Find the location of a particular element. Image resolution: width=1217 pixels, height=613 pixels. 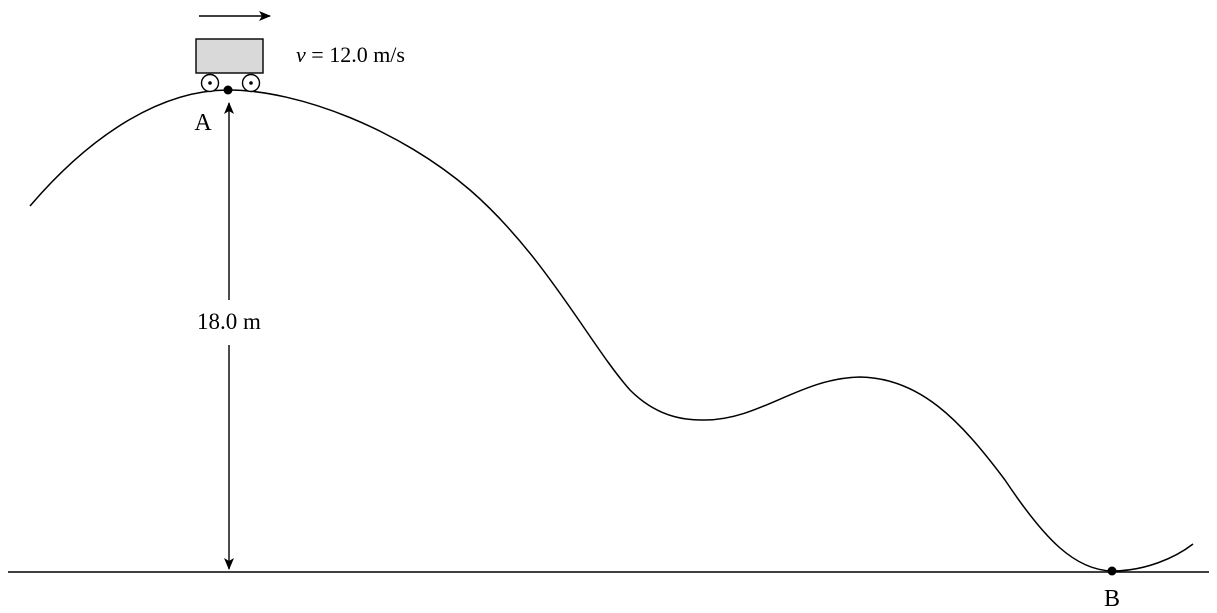

velocity-equals: = is located at coordinates (317, 54).